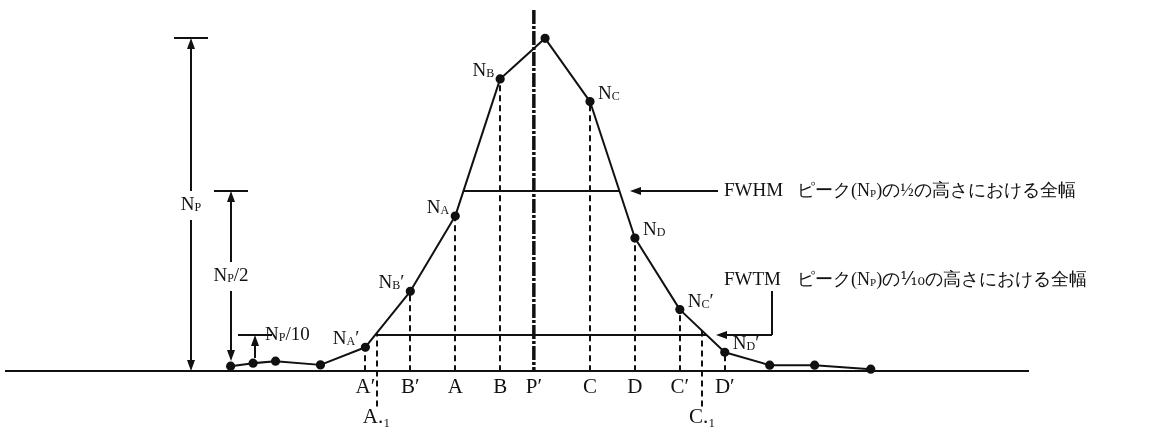  What do you see at coordinates (287, 333) in the screenshot?
I see `annotation: NP/10` at bounding box center [287, 333].